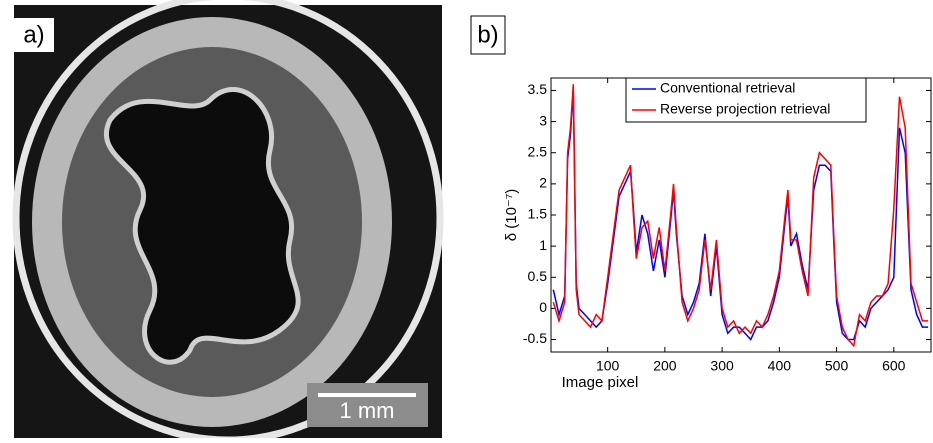 The height and width of the screenshot is (443, 933). What do you see at coordinates (894, 366) in the screenshot?
I see `x-tick-label: 600` at bounding box center [894, 366].